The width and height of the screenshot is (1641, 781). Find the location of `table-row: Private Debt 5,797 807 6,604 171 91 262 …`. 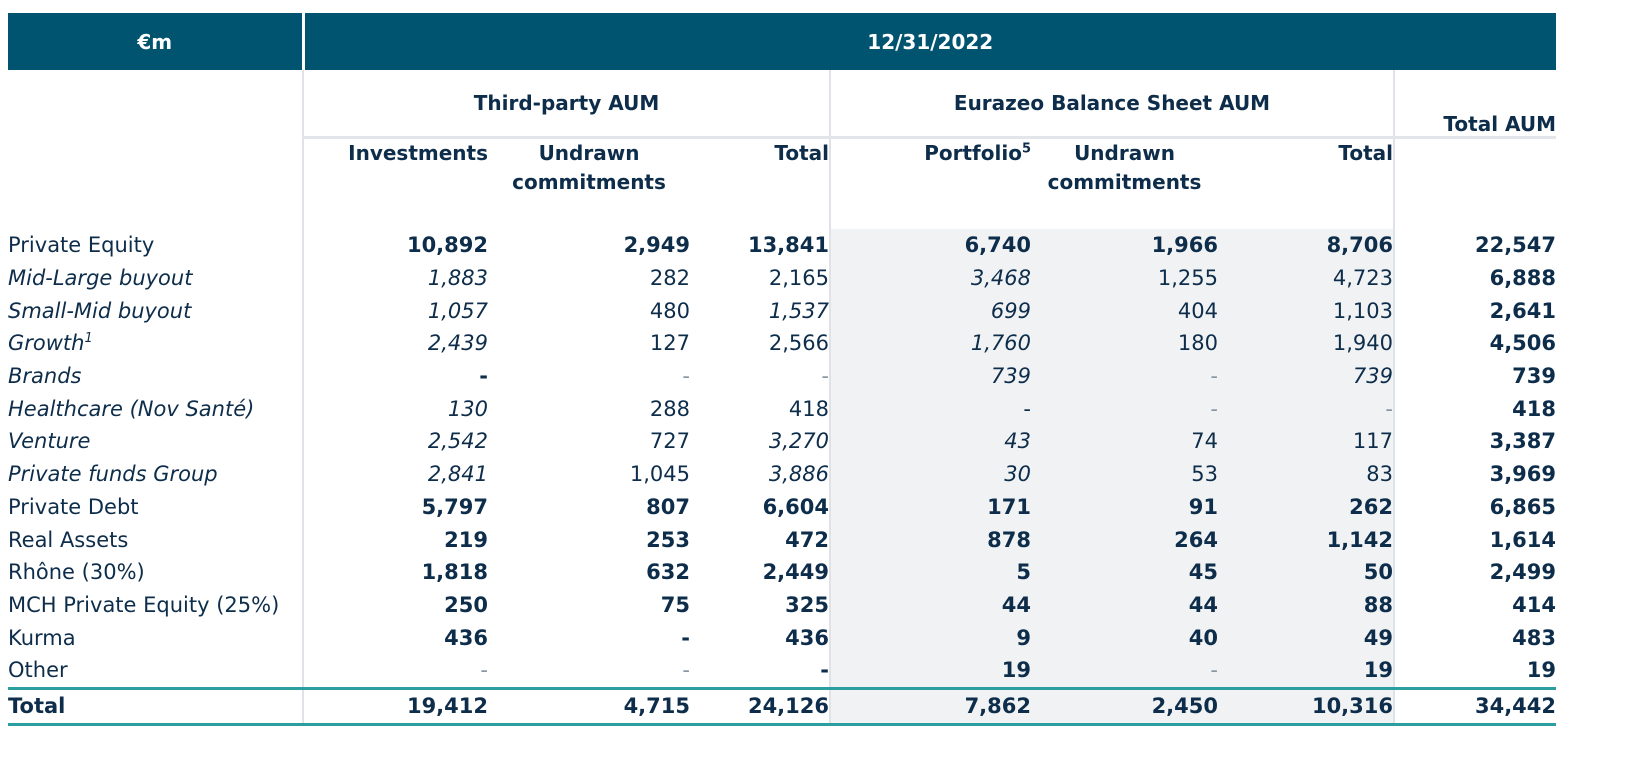

table-row: Private Debt 5,797 807 6,604 171 91 262 … is located at coordinates (782, 507).